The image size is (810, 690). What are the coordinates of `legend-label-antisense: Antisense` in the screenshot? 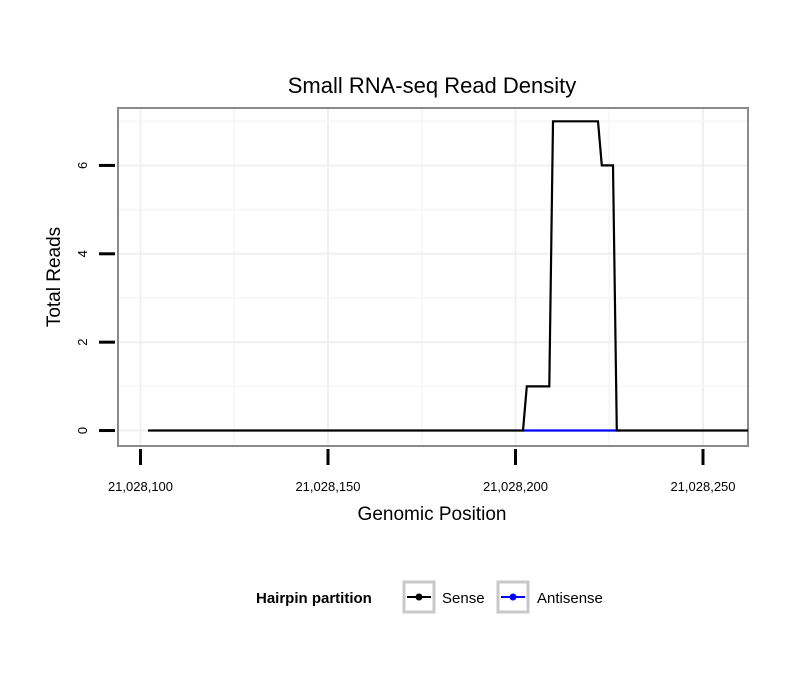 It's located at (570, 598).